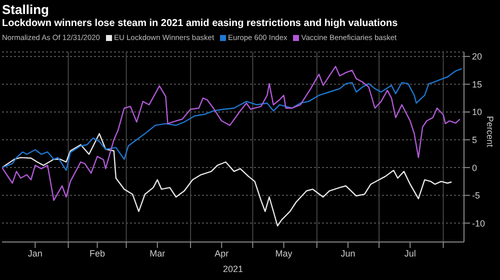 Image resolution: width=500 pixels, height=280 pixels. Describe the element at coordinates (477, 57) in the screenshot. I see `y-tick-label: 20` at that location.